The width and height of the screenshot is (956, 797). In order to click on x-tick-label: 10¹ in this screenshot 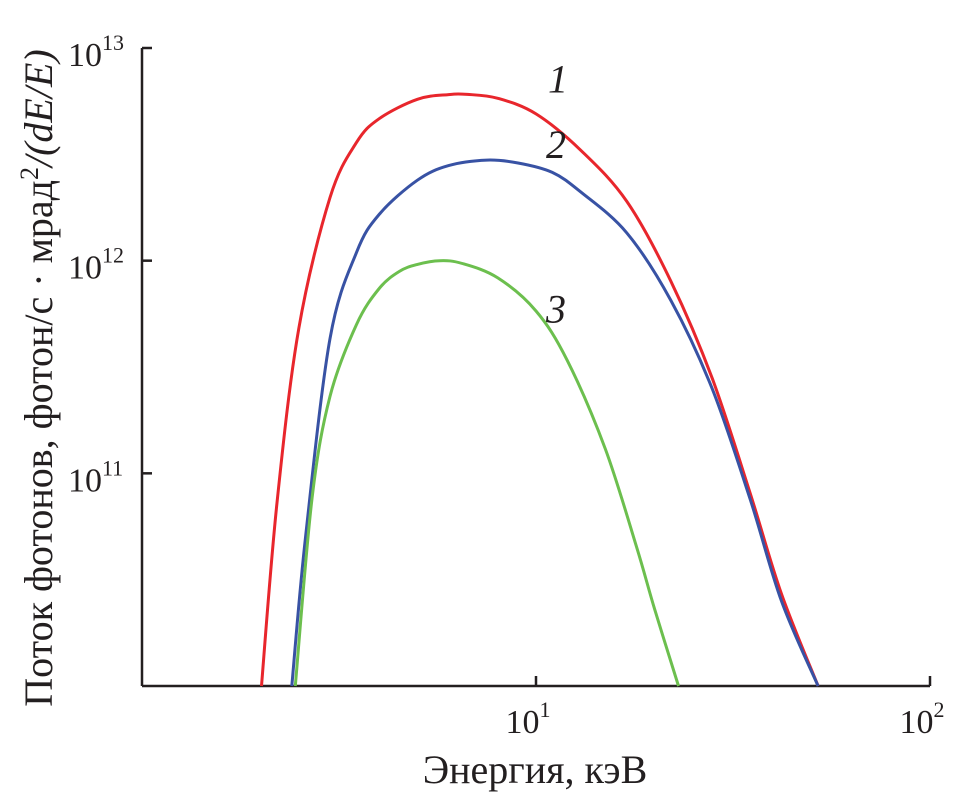, I will do `click(528, 719)`.